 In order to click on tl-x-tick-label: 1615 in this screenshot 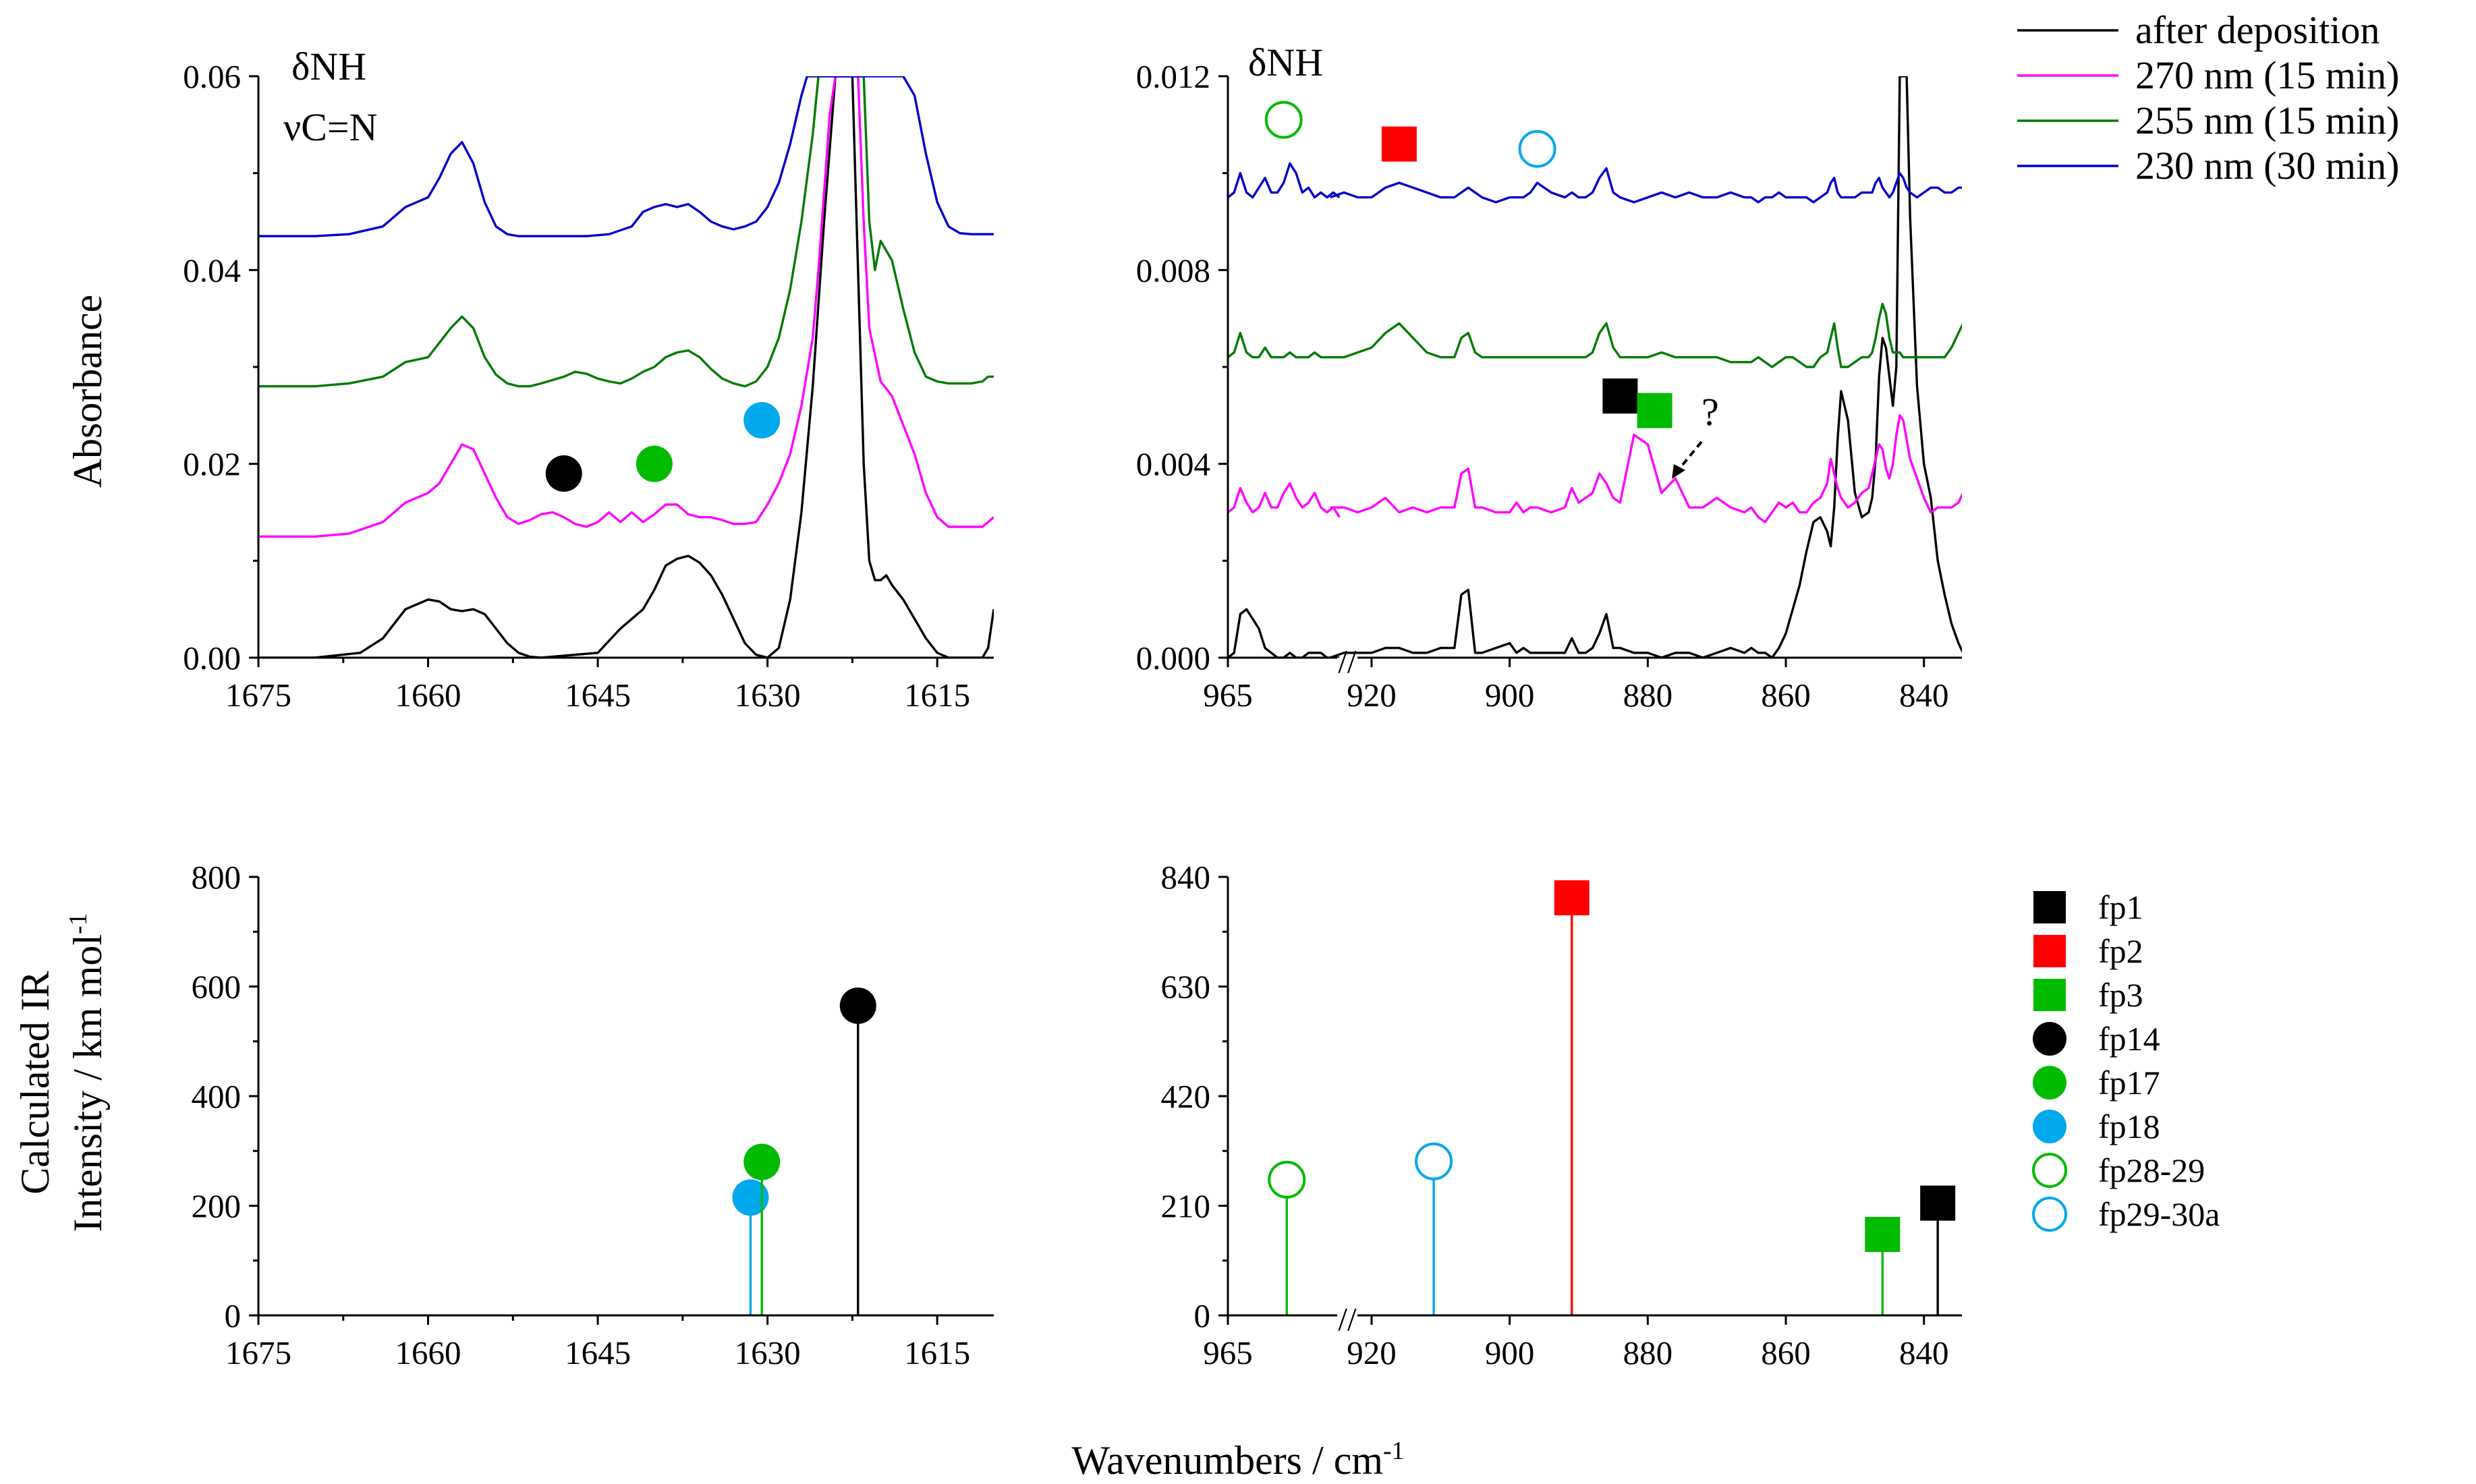, I will do `click(937, 695)`.